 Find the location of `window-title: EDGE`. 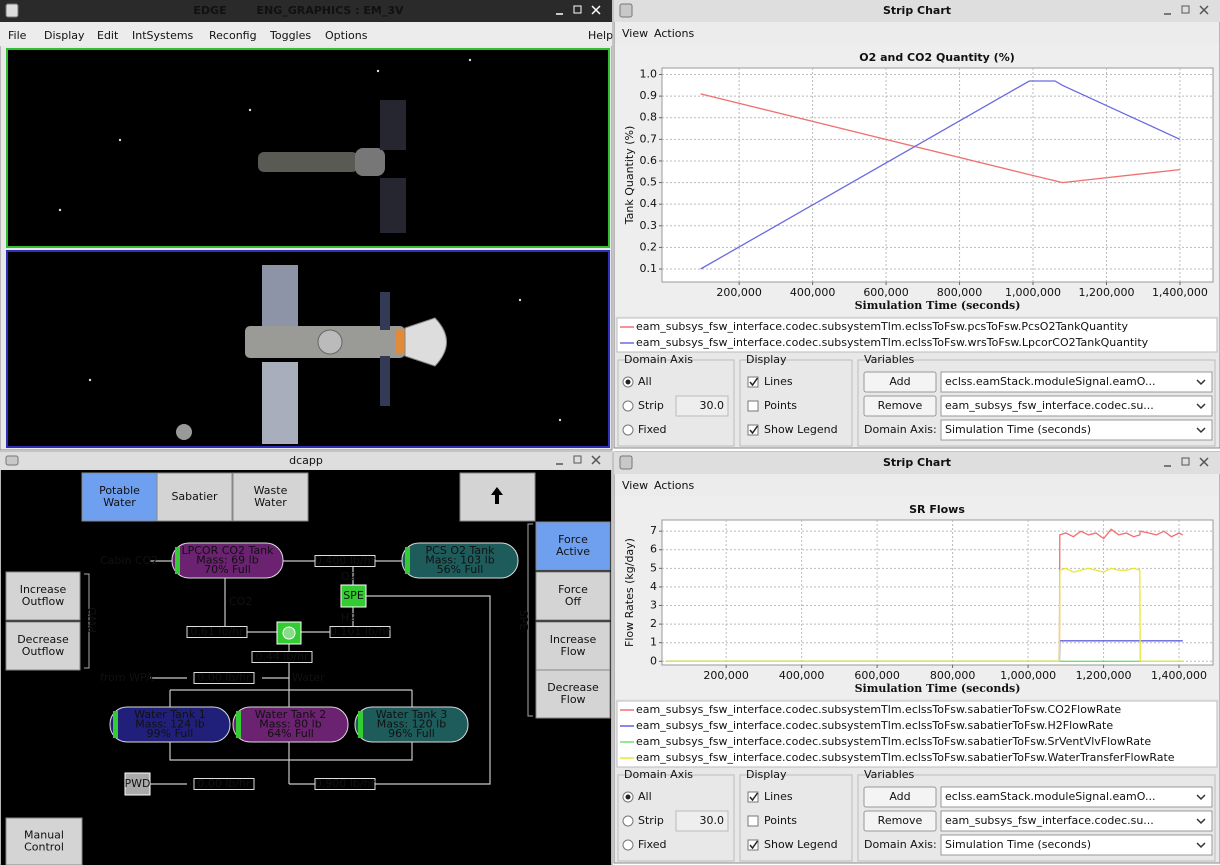

window-title: EDGE is located at coordinates (209, 10).